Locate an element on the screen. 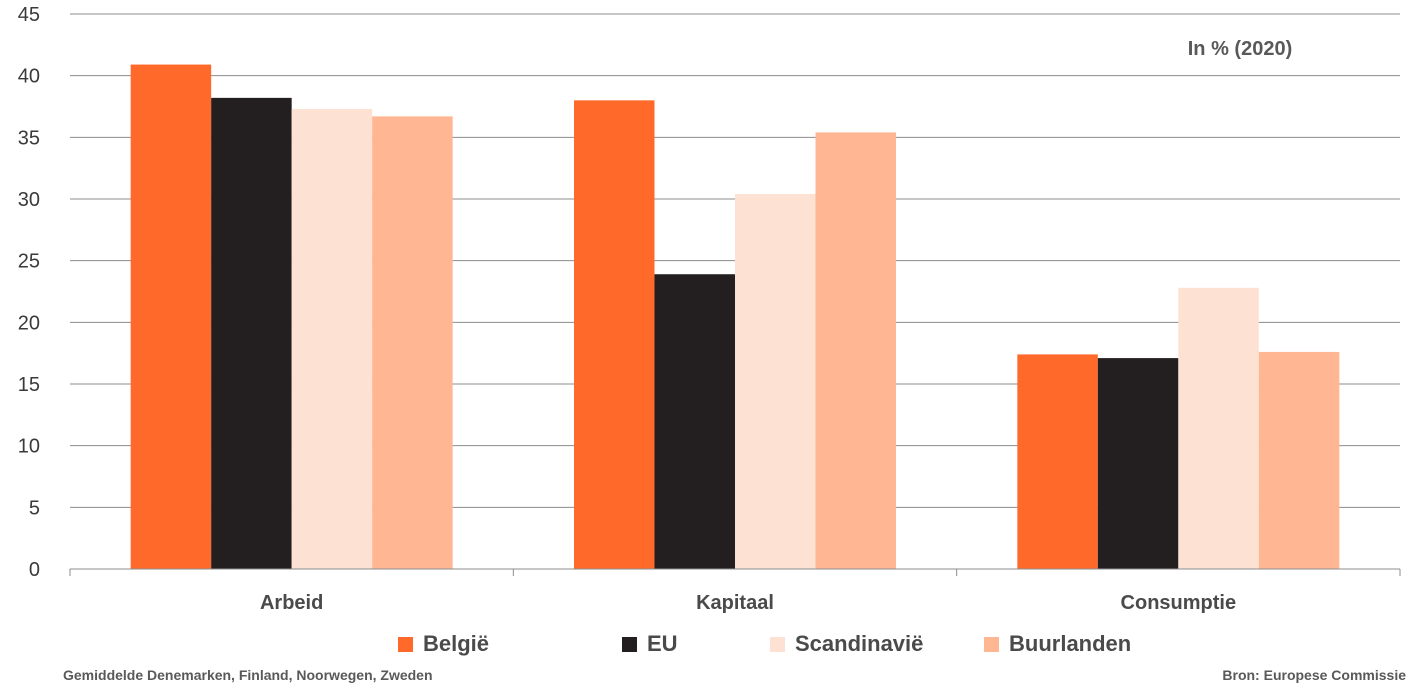 This screenshot has width=1410, height=688. x-category-label: Arbeid is located at coordinates (291, 603).